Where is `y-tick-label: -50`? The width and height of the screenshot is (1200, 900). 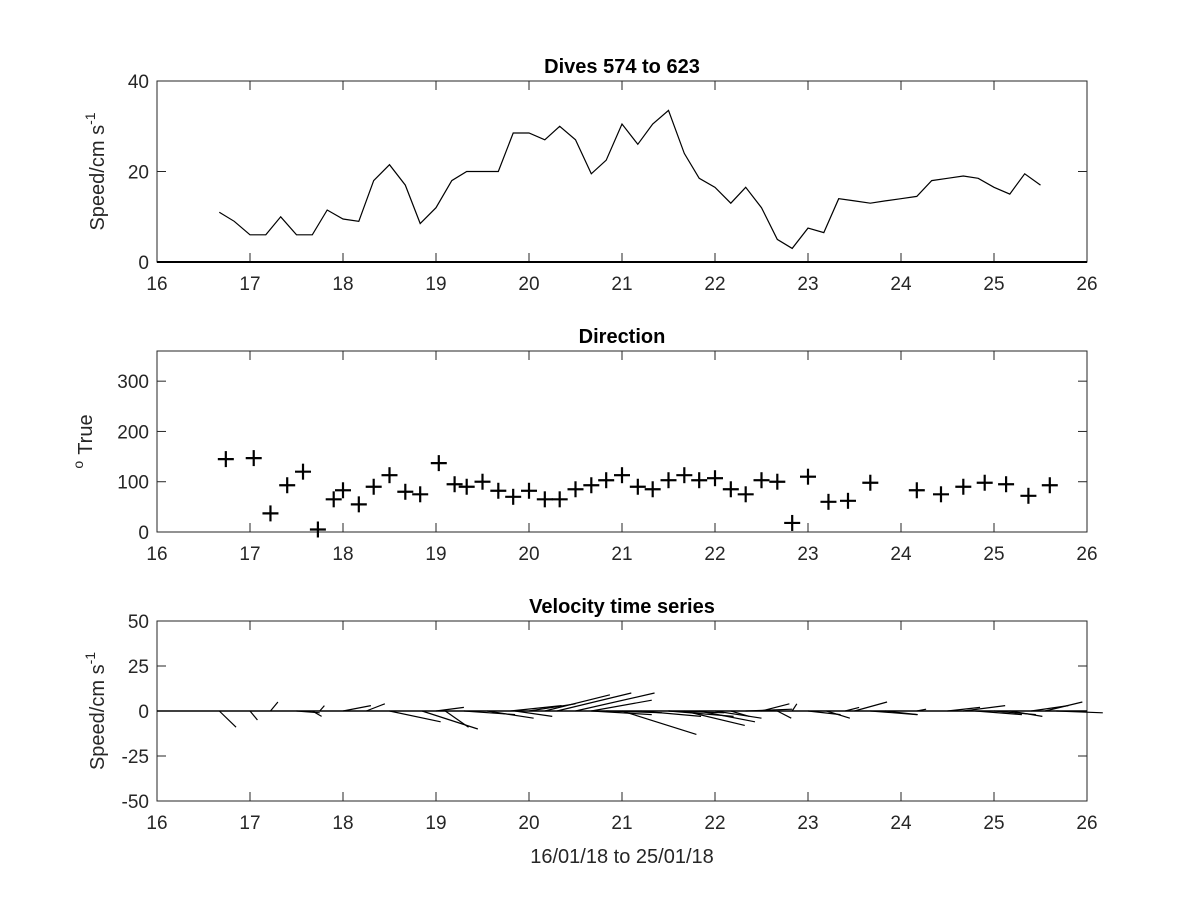 y-tick-label: -50 is located at coordinates (135, 802).